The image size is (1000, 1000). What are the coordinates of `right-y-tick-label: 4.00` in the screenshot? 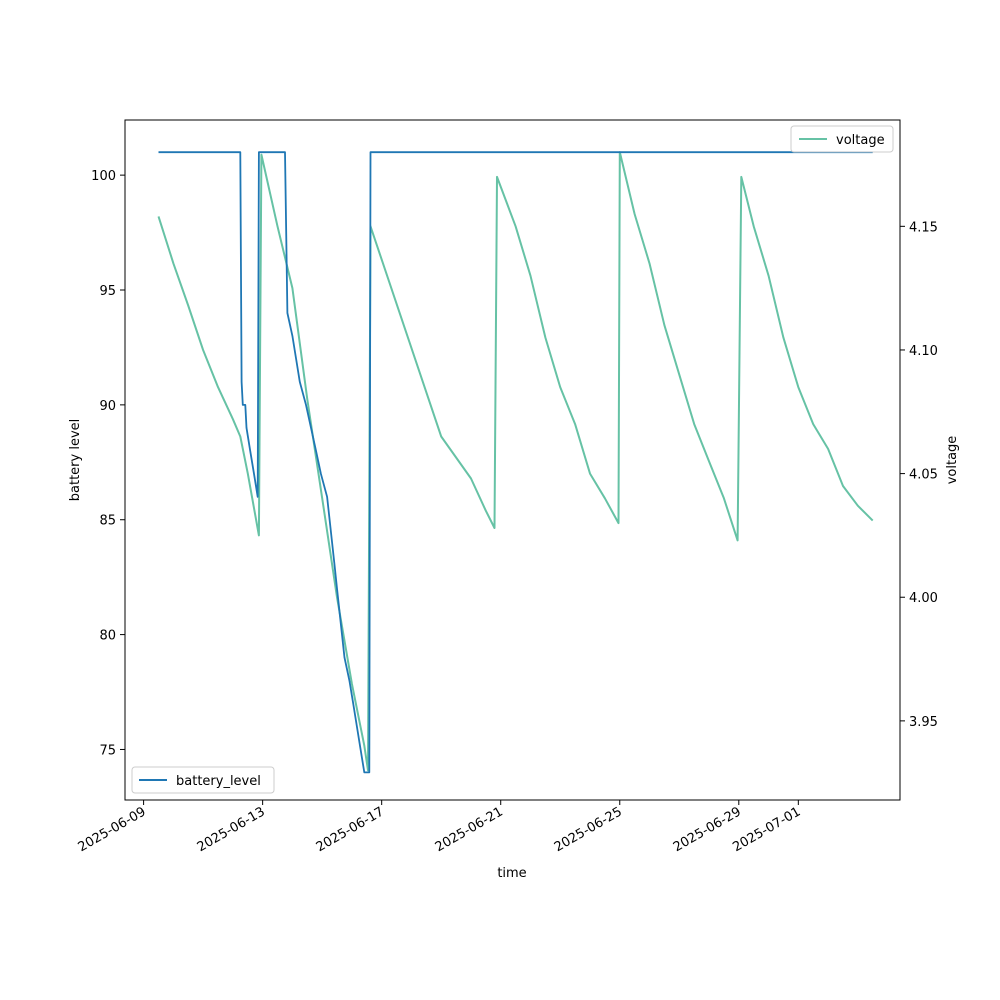 It's located at (923, 598).